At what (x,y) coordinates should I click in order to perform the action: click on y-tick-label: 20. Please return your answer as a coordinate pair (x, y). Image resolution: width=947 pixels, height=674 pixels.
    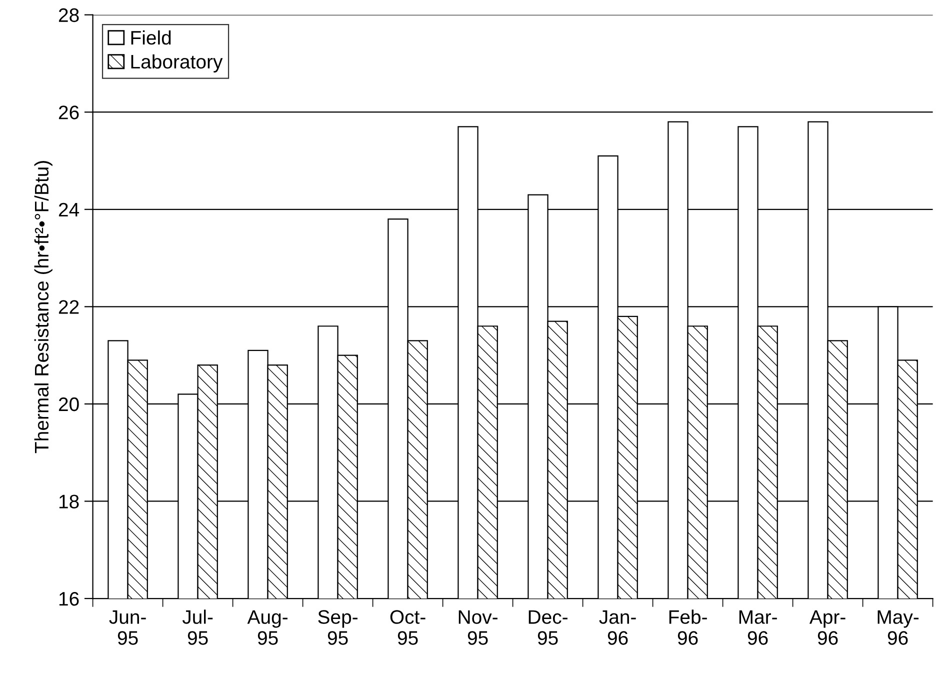
    Looking at the image, I should click on (68, 404).